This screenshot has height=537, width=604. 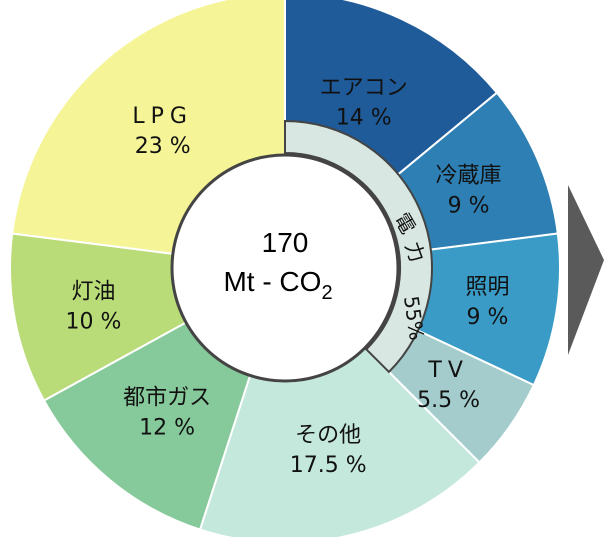 I want to click on slice-percent-5: 17.5 %, so click(x=328, y=465).